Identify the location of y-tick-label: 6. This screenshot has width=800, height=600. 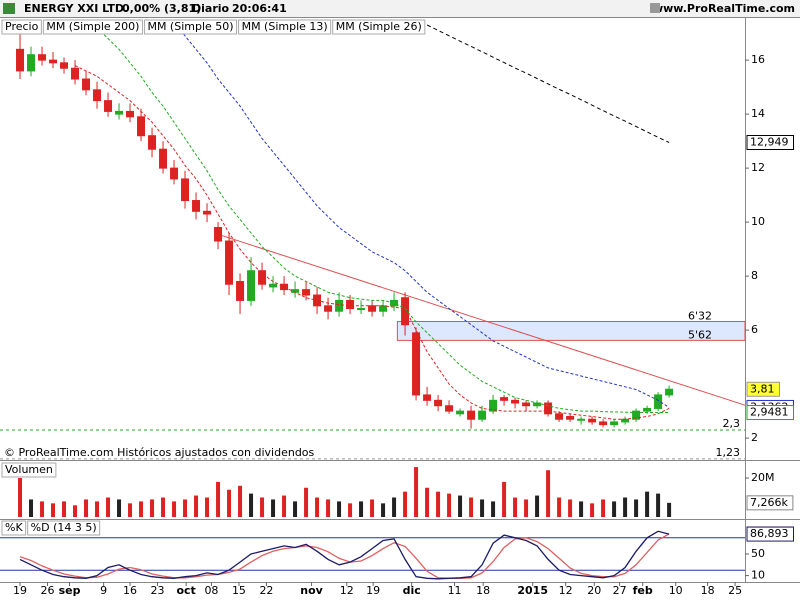
(754, 329).